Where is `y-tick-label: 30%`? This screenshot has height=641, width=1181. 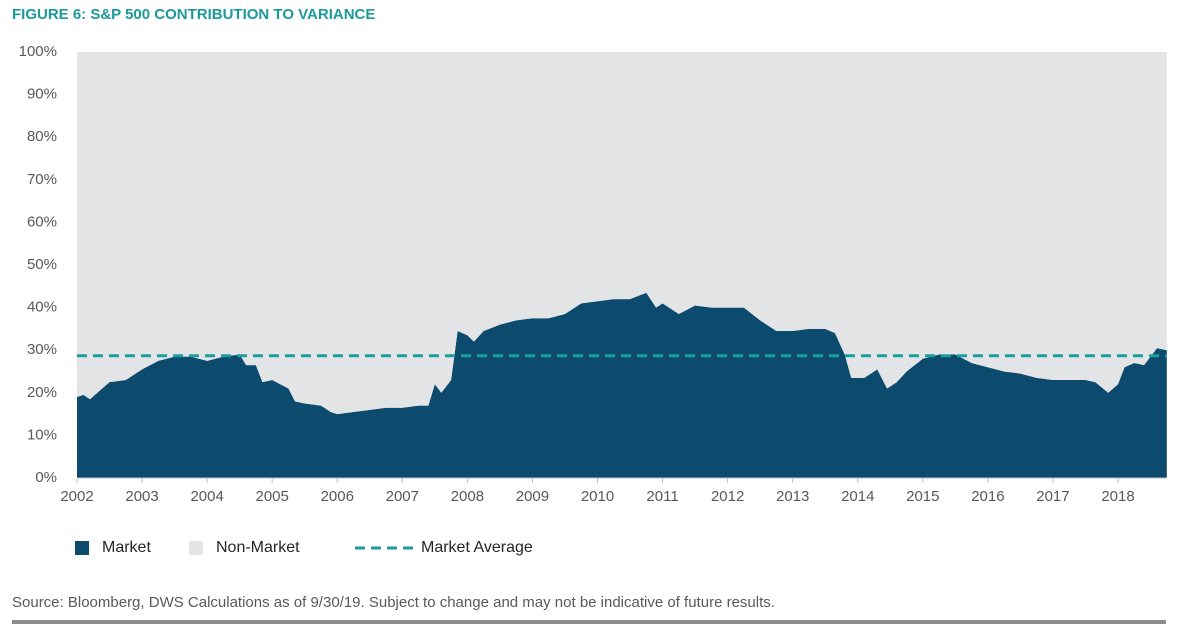
y-tick-label: 30% is located at coordinates (42, 349).